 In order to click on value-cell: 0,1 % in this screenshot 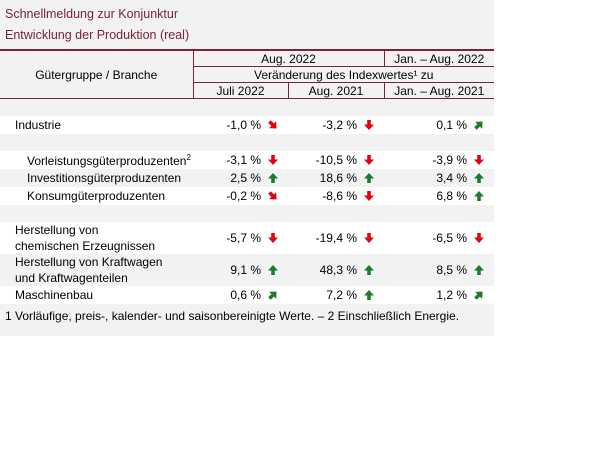, I will do `click(439, 125)`.